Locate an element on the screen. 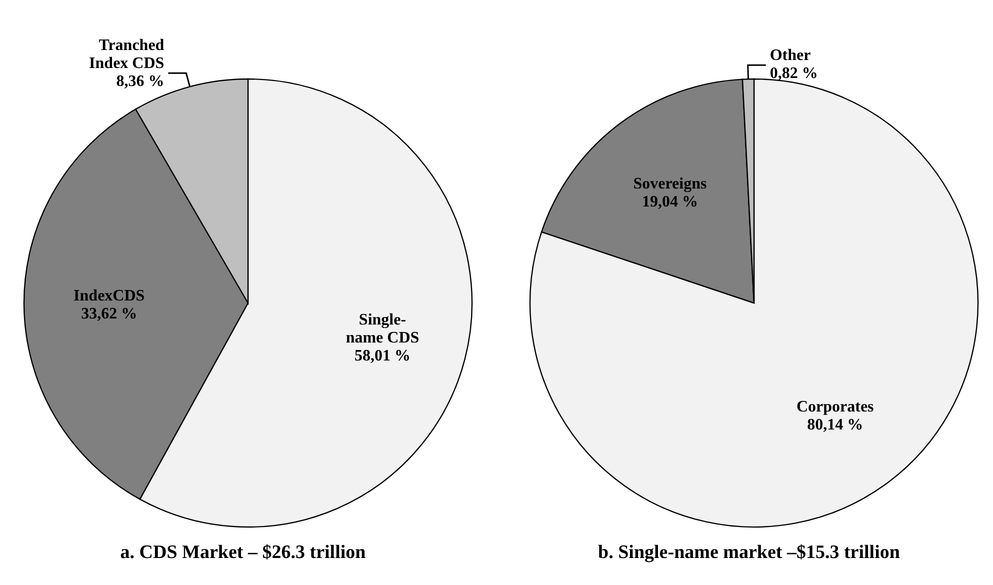 Image resolution: width=993 pixels, height=585 pixels. slice-label: Sovereigns is located at coordinates (670, 183).